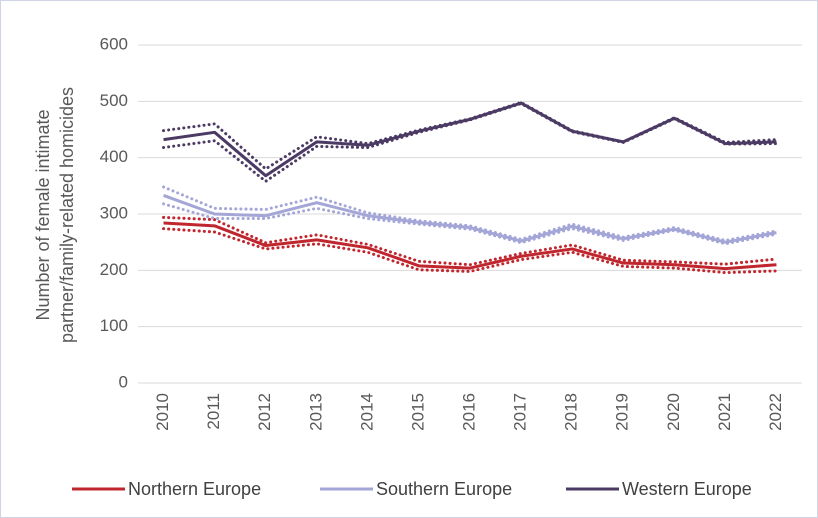 This screenshot has height=518, width=818. Describe the element at coordinates (194, 489) in the screenshot. I see `legend-label: Northern Europe` at that location.